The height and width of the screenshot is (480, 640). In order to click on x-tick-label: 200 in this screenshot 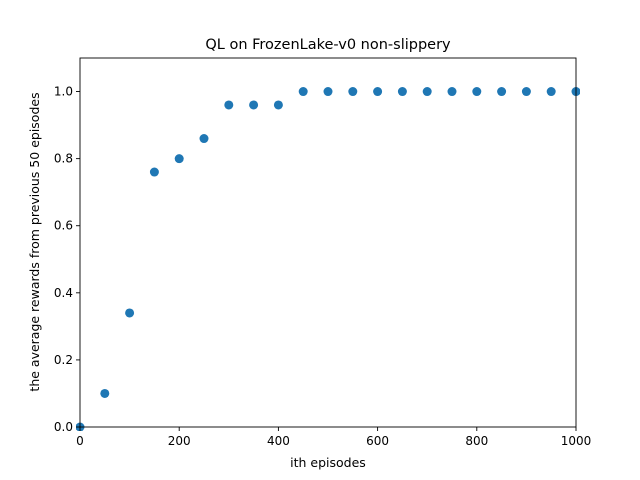, I will do `click(179, 441)`.